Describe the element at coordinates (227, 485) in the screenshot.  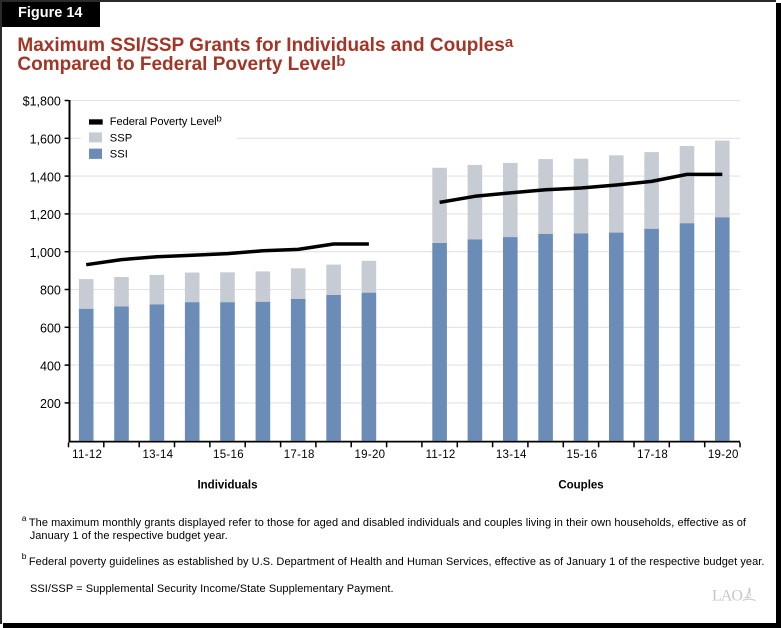
I see `svg-text: Individuals` at that location.